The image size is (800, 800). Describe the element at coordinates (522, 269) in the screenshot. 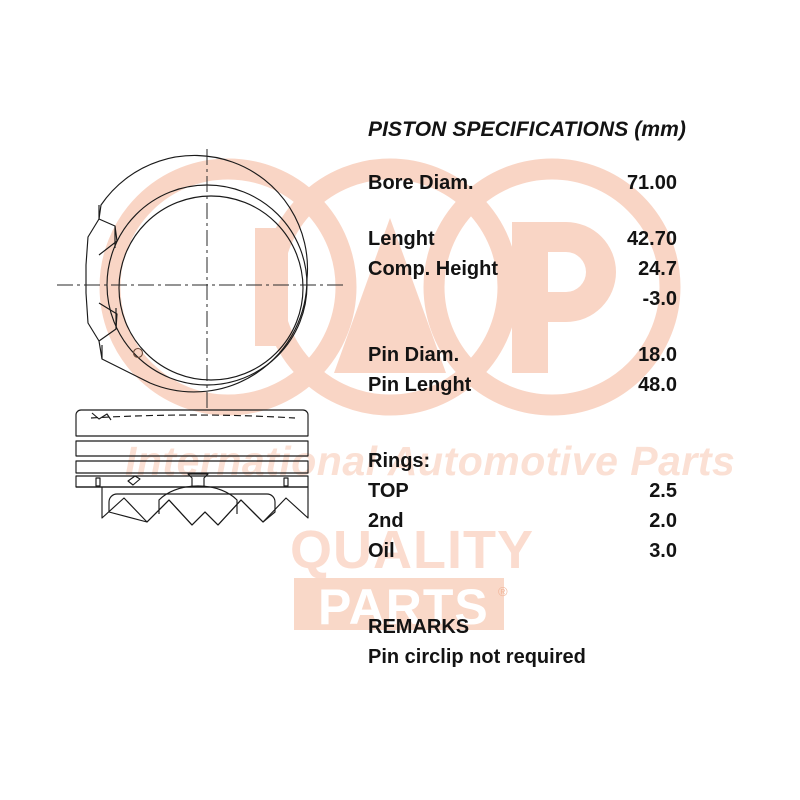

I see `spec-row-comp-height: Comp. Height 24.7` at that location.